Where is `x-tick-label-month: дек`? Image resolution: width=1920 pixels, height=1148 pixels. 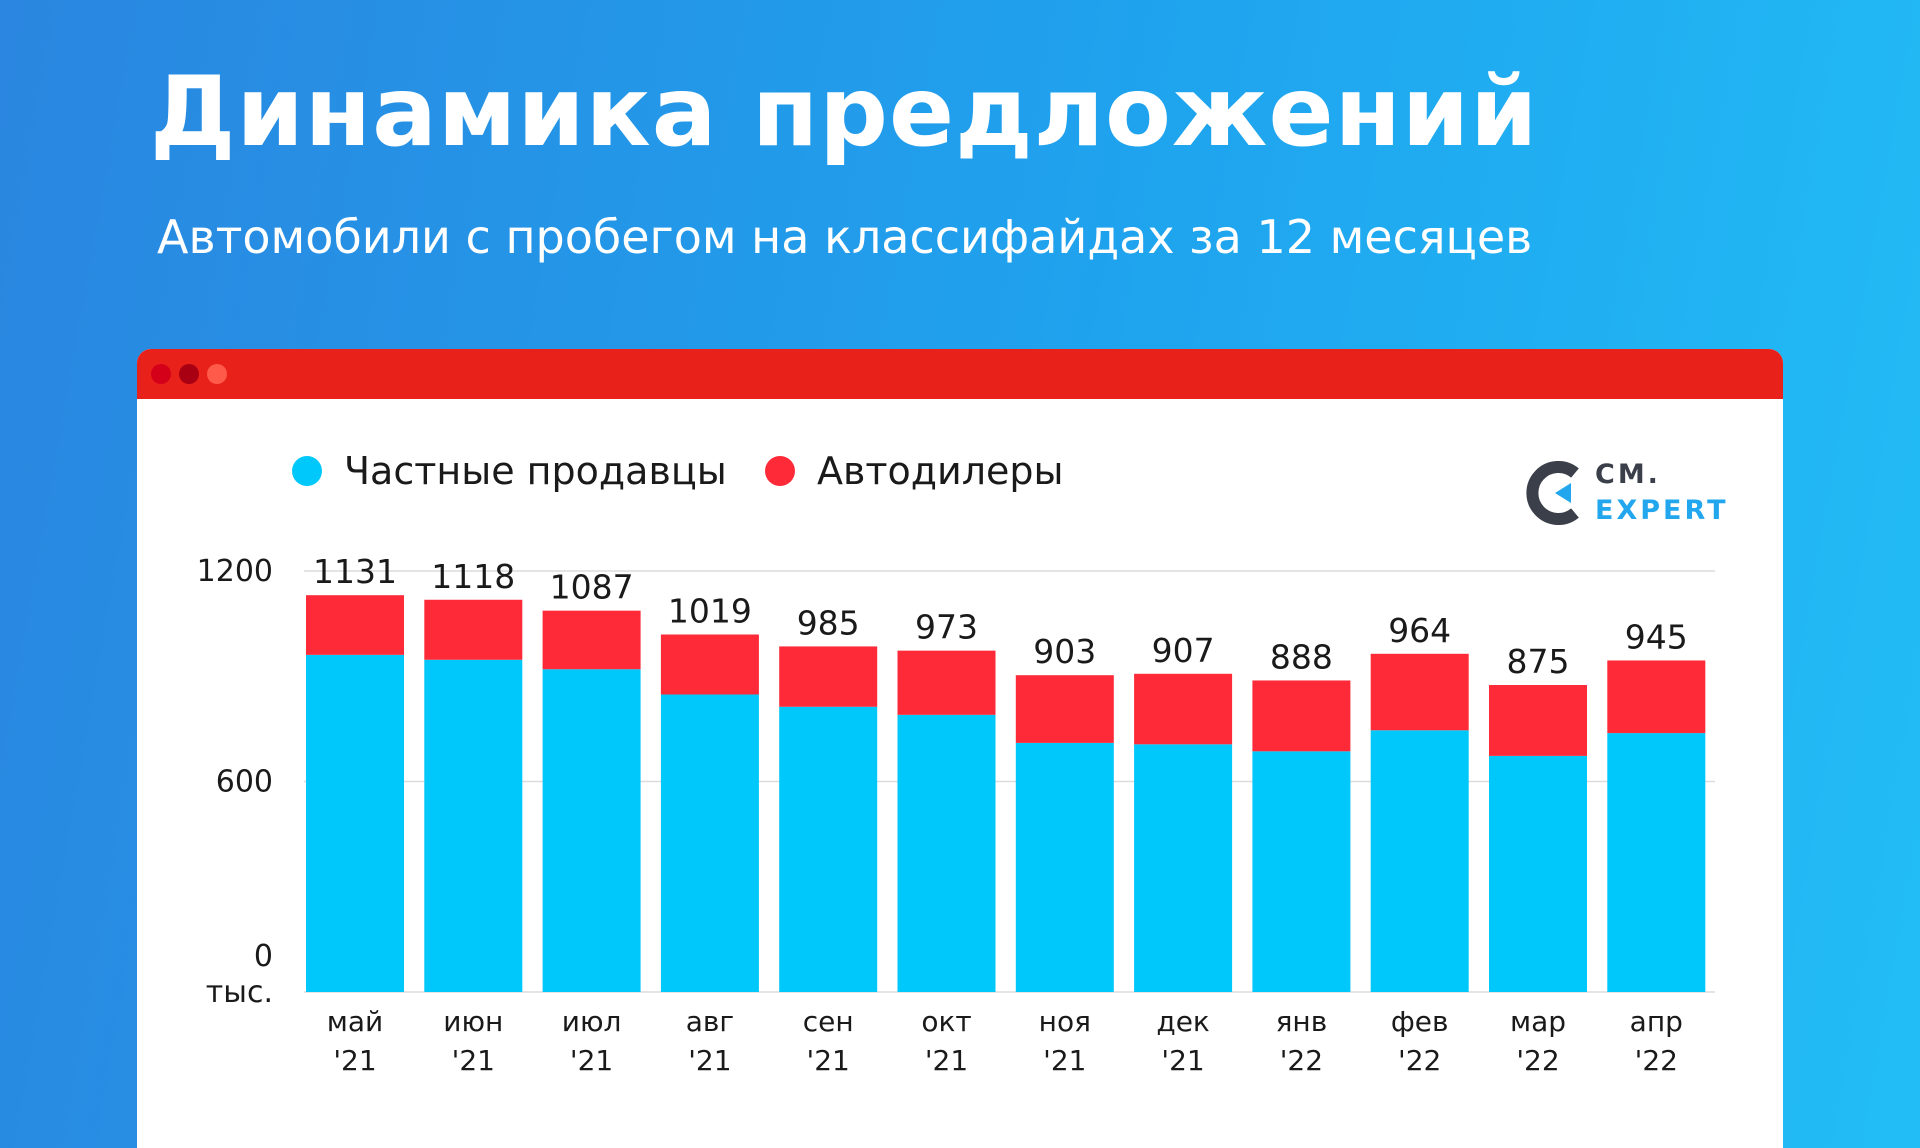
x-tick-label-month: дек is located at coordinates (1183, 1021).